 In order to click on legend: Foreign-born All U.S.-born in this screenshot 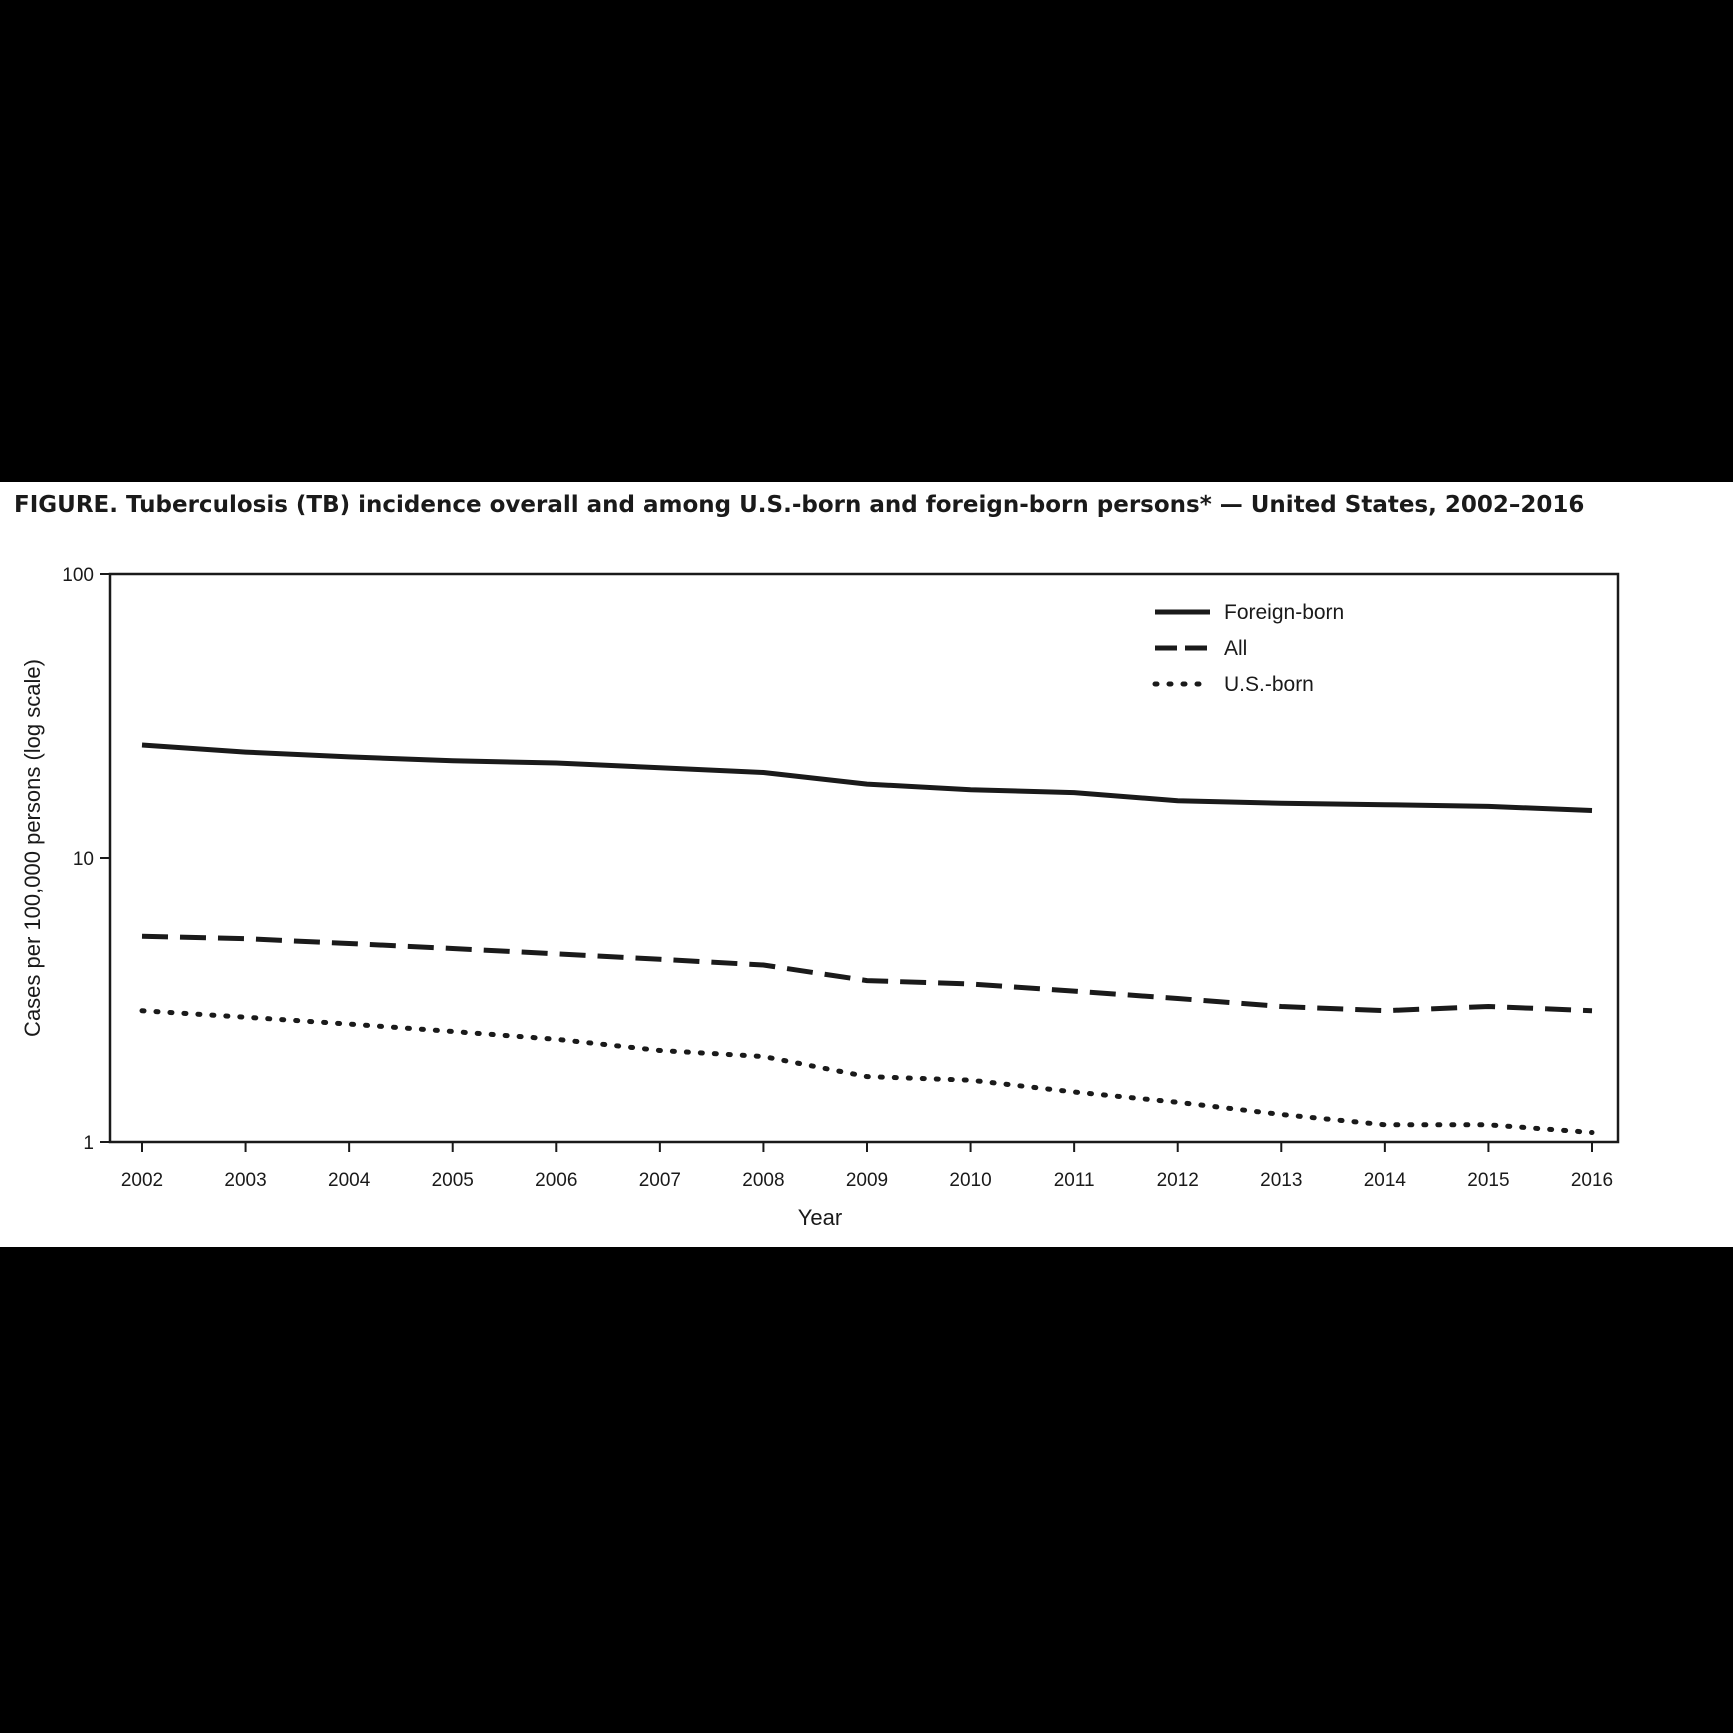, I will do `click(1248, 648)`.